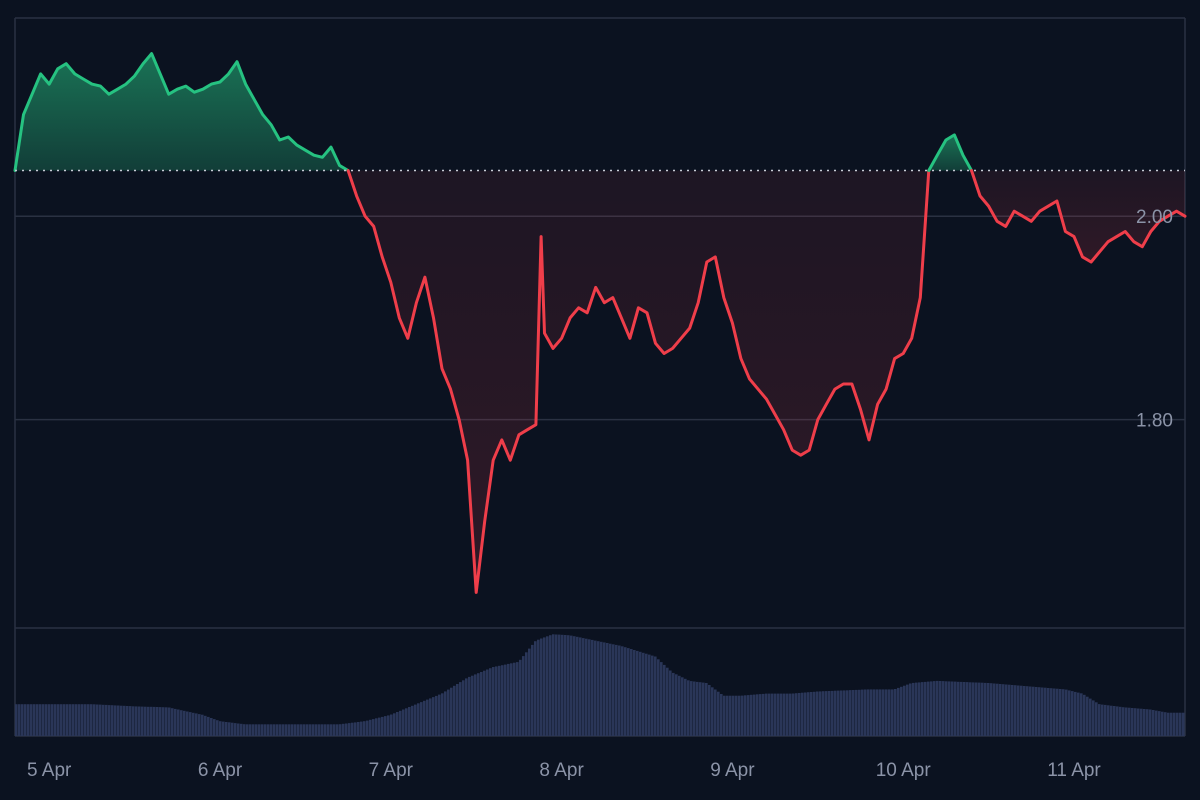 Image resolution: width=1200 pixels, height=800 pixels. Describe the element at coordinates (1078, 216) in the screenshot. I see `price-line-down-segment` at that location.